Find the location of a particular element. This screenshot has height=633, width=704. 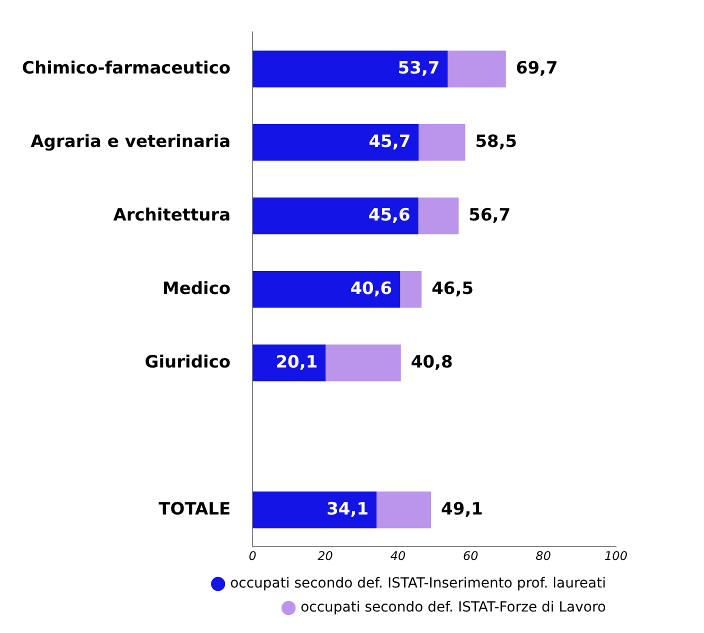

total-label: 40,8 is located at coordinates (431, 362).